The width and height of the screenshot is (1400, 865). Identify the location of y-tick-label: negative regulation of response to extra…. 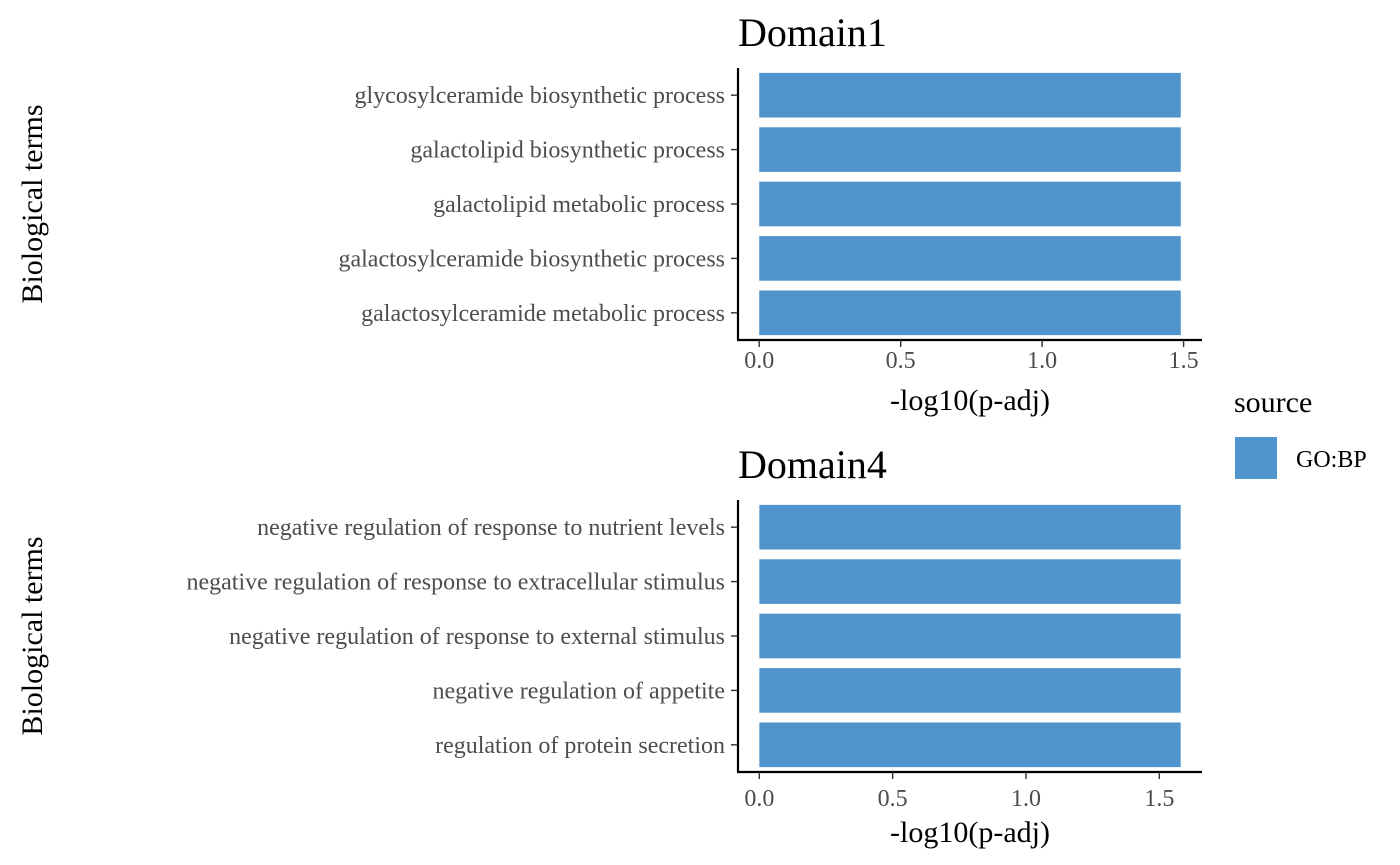
(456, 583).